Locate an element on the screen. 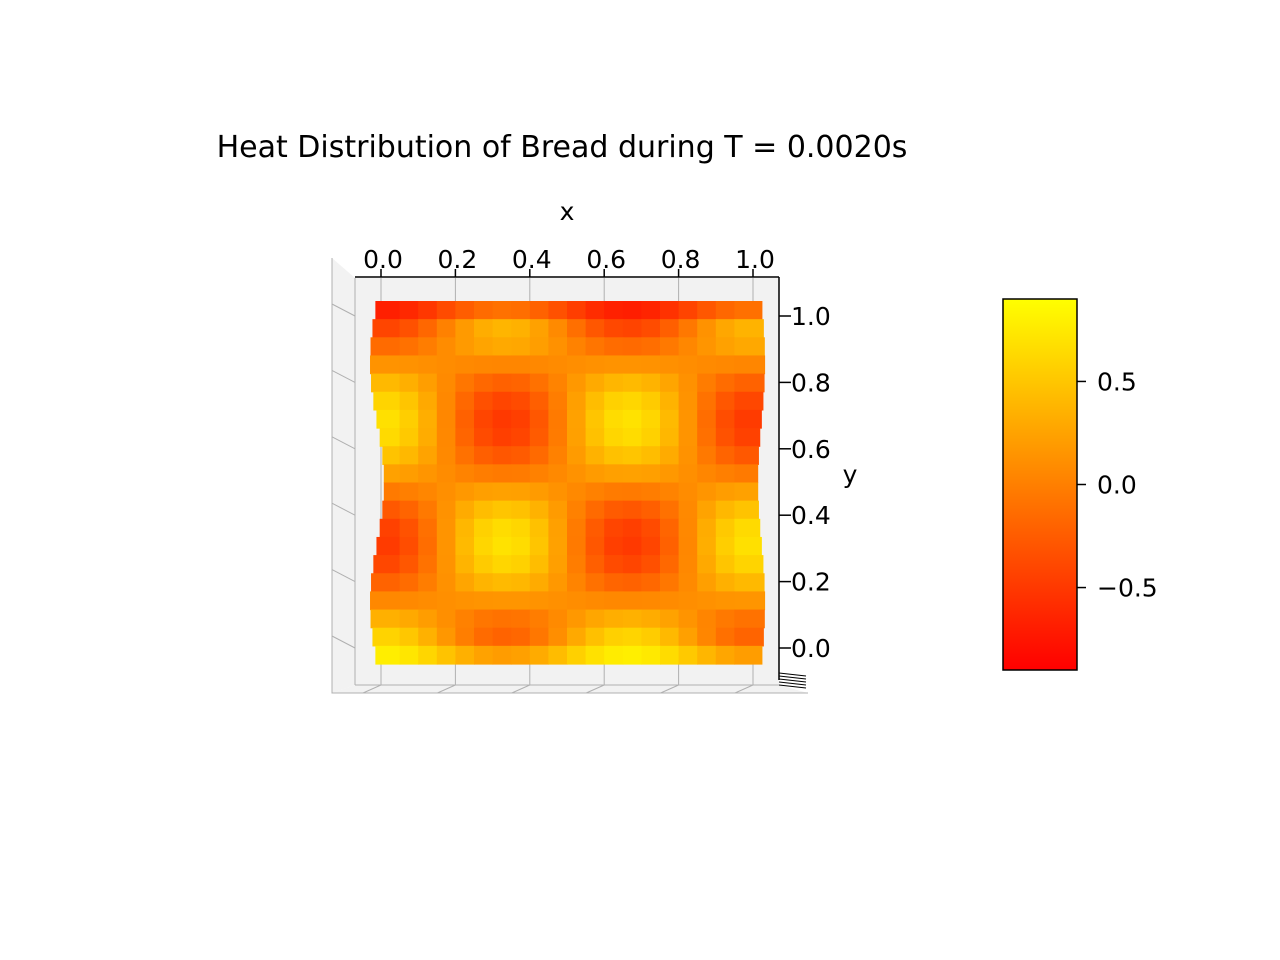 The image size is (1280, 960). colorbar: 0.5 0.0 −0.5 is located at coordinates (1080, 484).